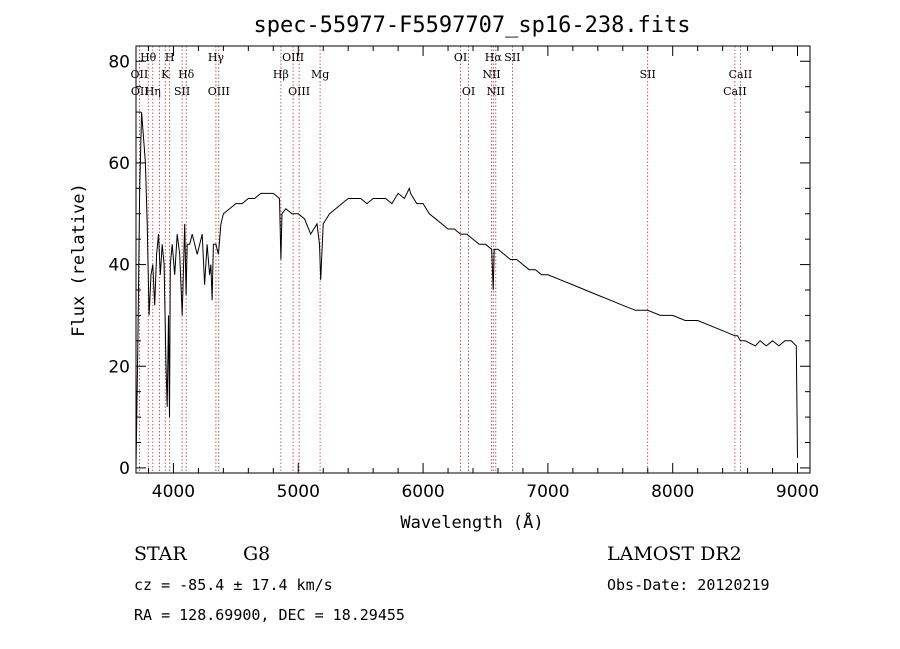  What do you see at coordinates (494, 57) in the screenshot?
I see `line-label: Hα` at bounding box center [494, 57].